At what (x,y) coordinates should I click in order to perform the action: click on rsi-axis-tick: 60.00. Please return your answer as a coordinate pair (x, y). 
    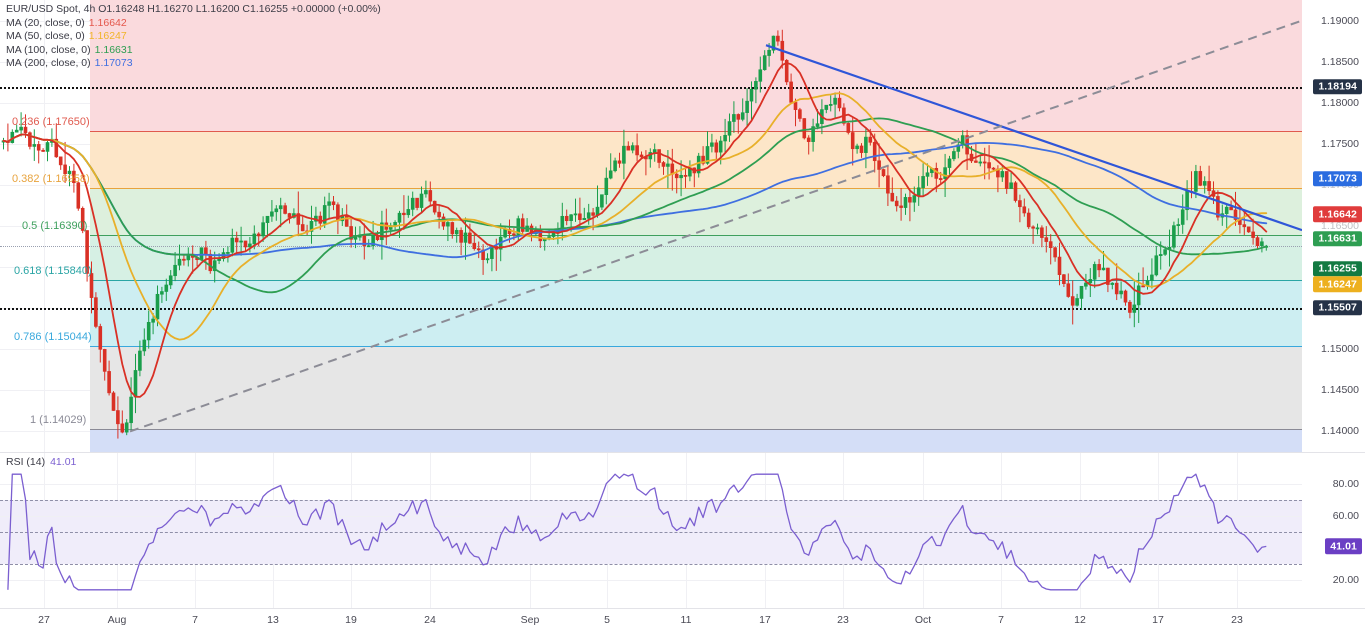
    Looking at the image, I should click on (1345, 515).